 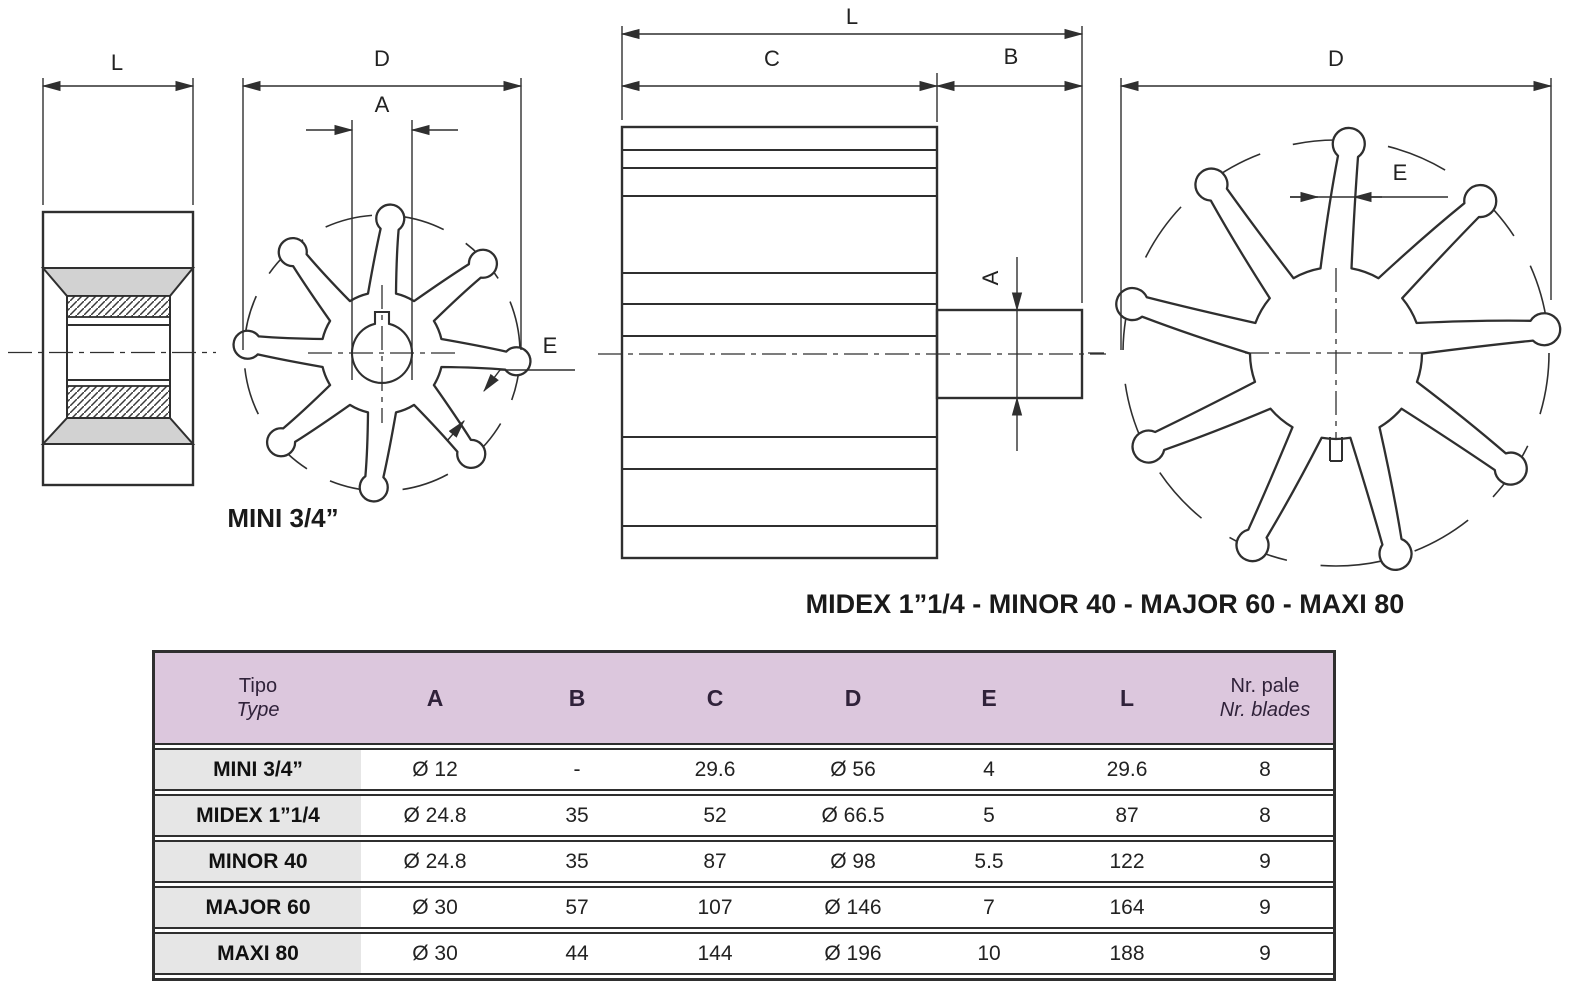 What do you see at coordinates (1127, 907) in the screenshot?
I see `cell-L: 164` at bounding box center [1127, 907].